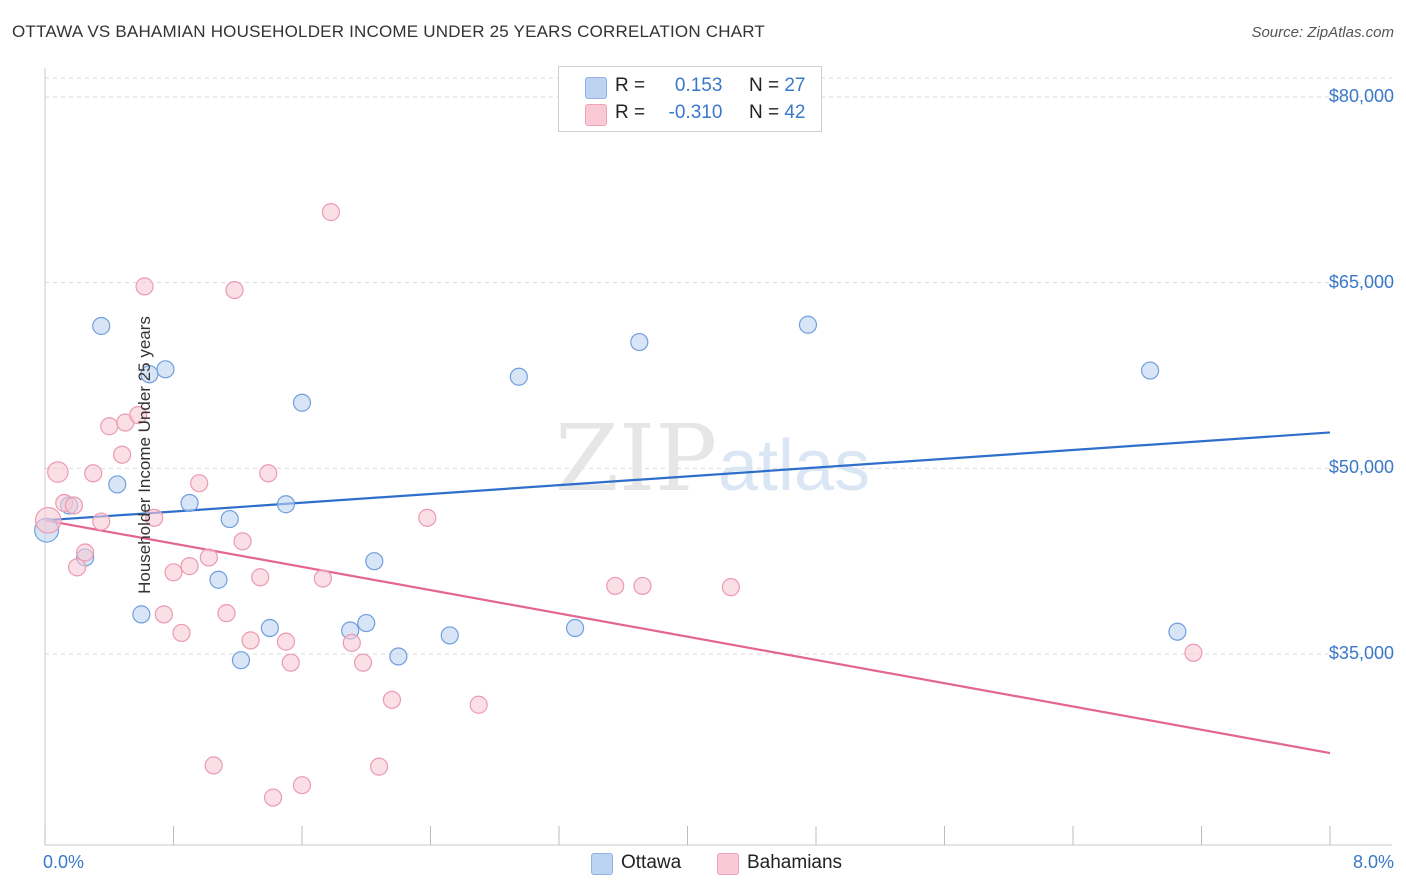  Describe the element at coordinates (795, 862) in the screenshot. I see `bahamians-legend-label: Bahamians` at that location.